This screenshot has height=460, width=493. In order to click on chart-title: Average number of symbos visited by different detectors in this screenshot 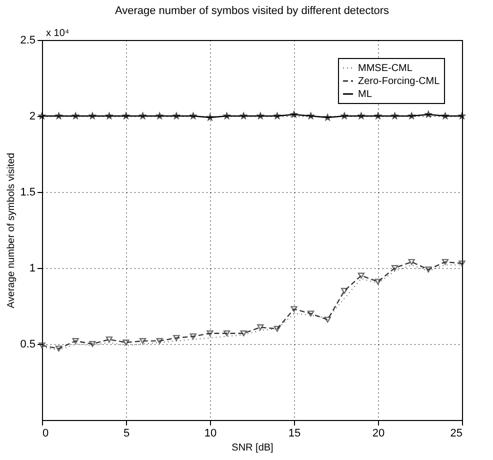, I will do `click(252, 11)`.